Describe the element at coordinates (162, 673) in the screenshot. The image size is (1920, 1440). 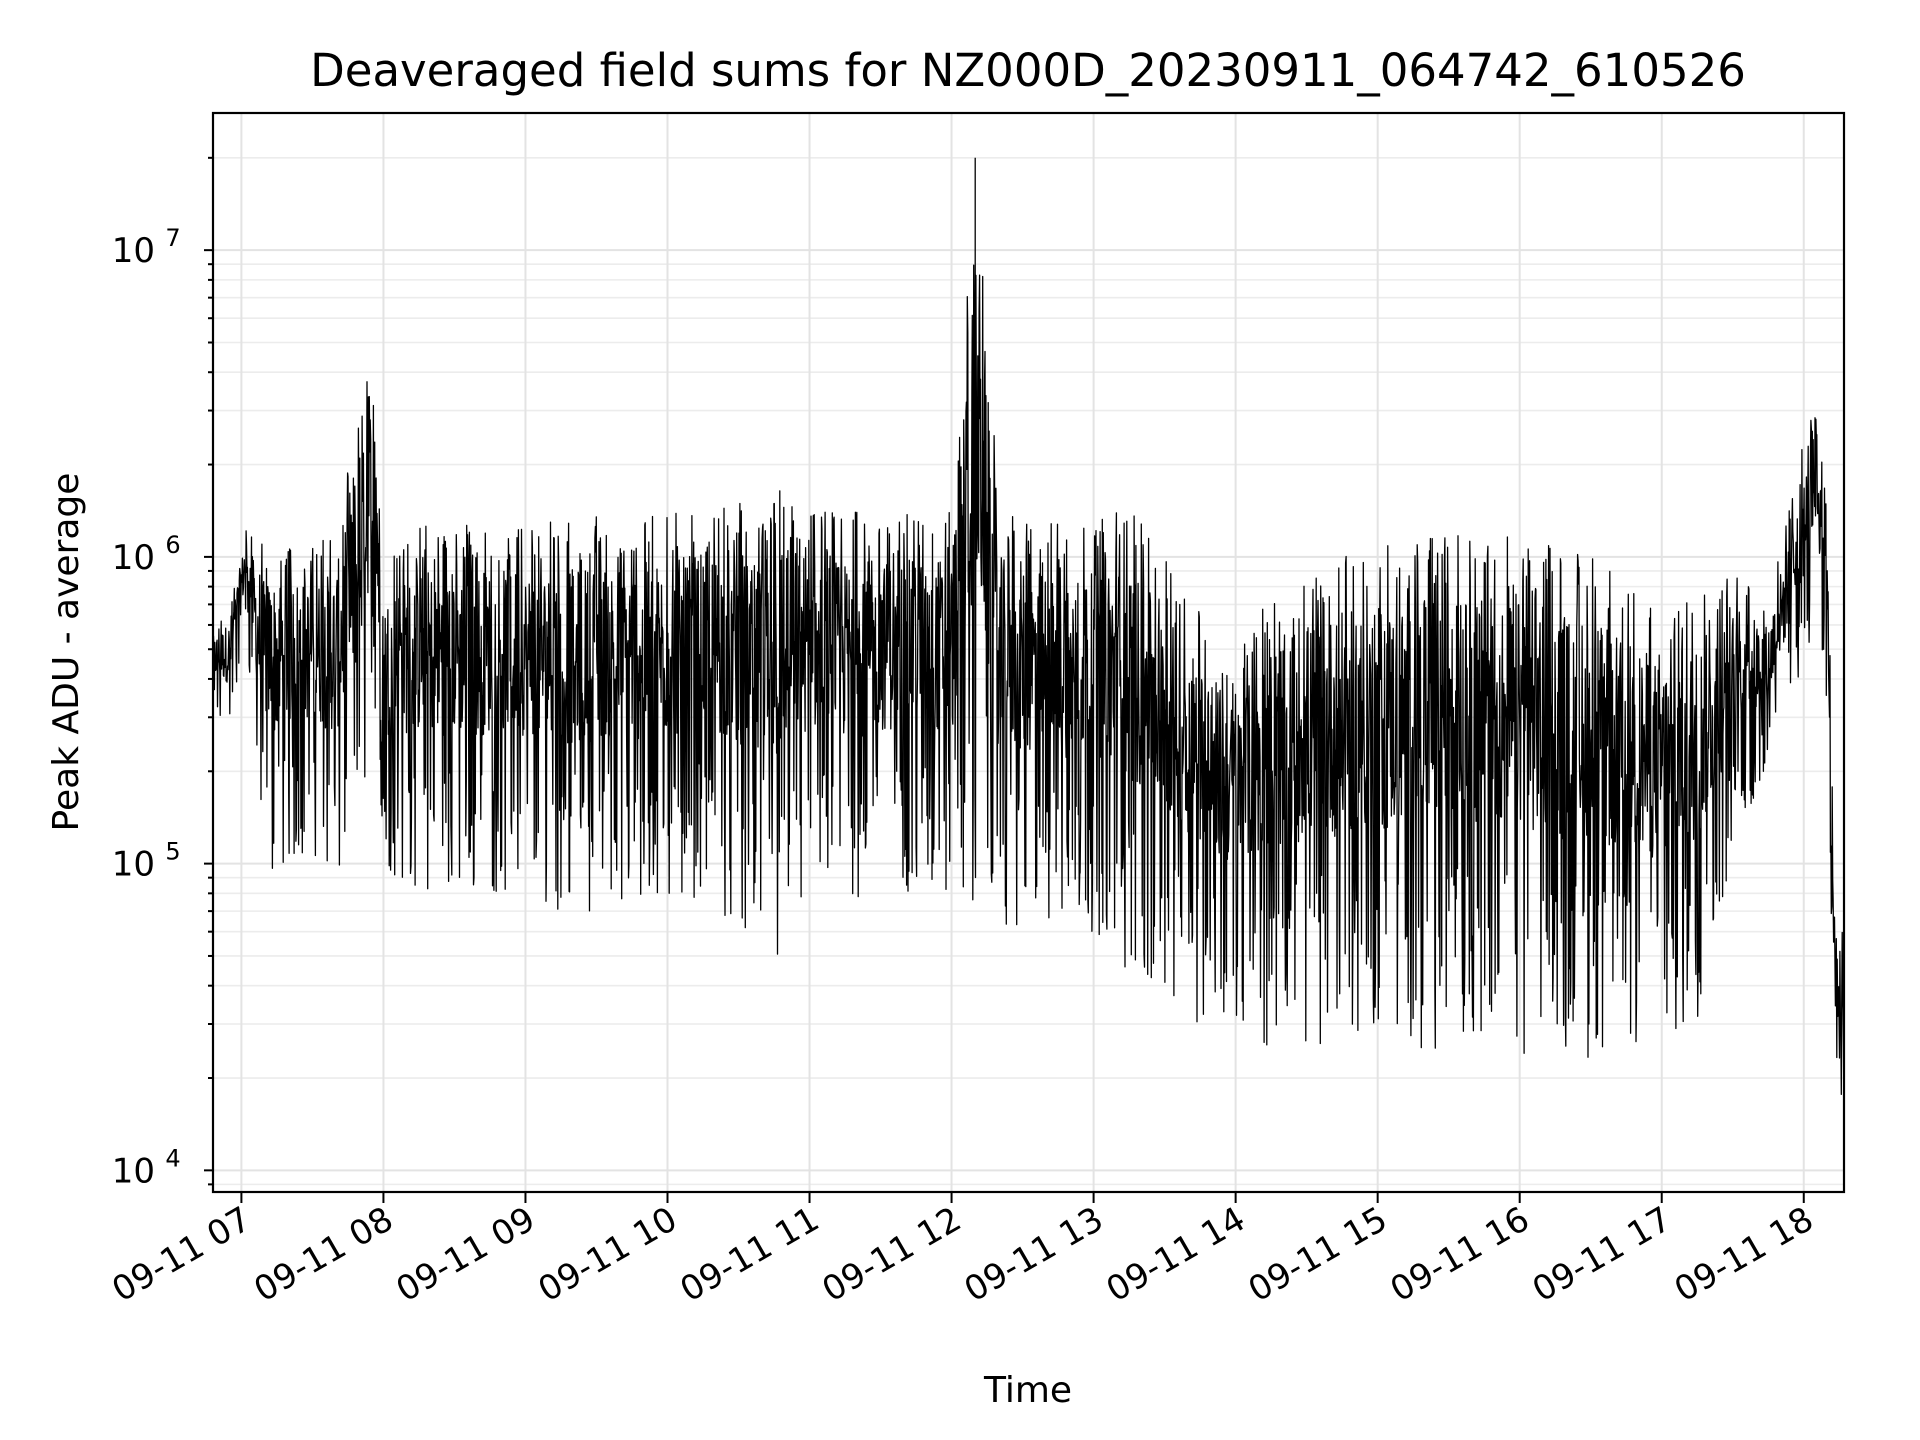
I see `y-axis: 10 4 10 5 10 6 10 7` at that location.